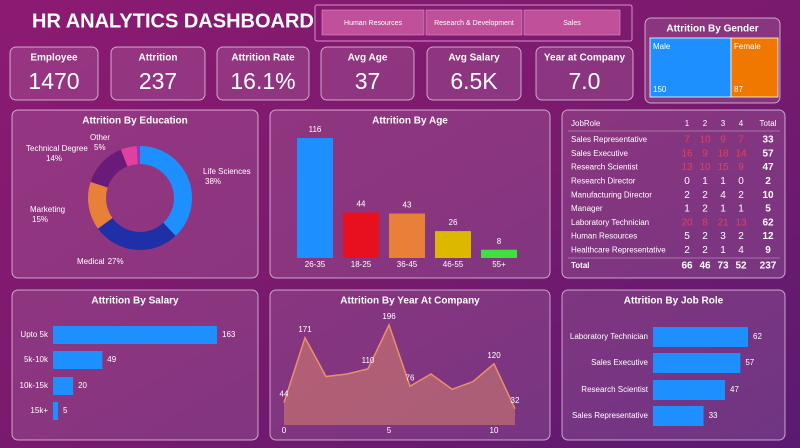  What do you see at coordinates (410, 377) in the screenshot?
I see `point-value-label: 76` at bounding box center [410, 377].